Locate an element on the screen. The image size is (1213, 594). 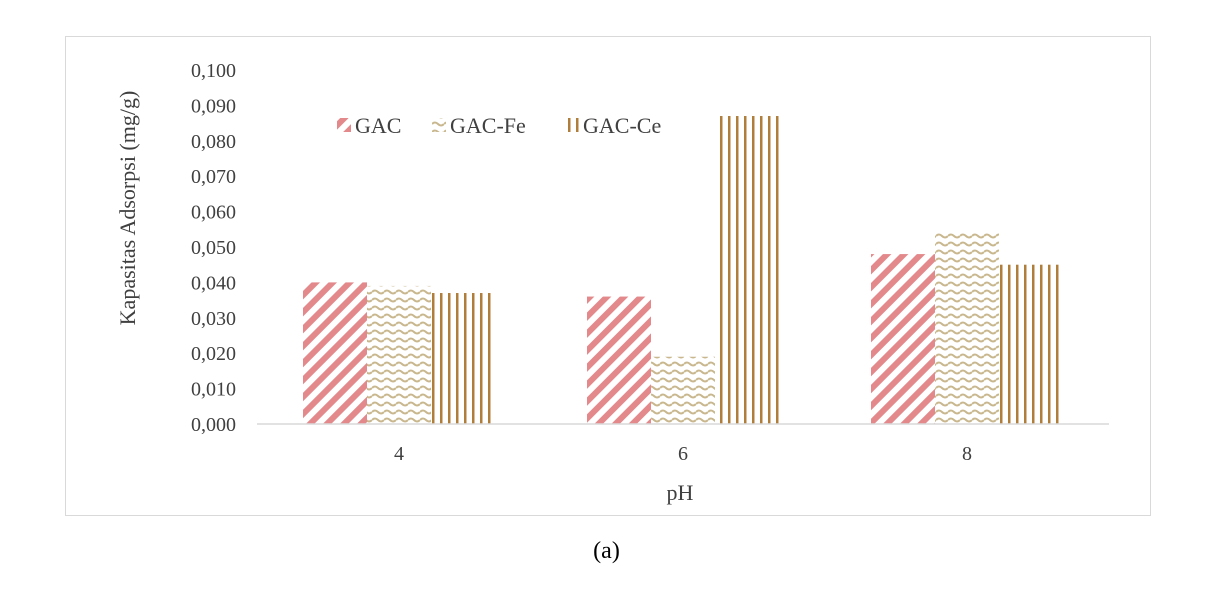
x-tick-label: 4 is located at coordinates (399, 454).